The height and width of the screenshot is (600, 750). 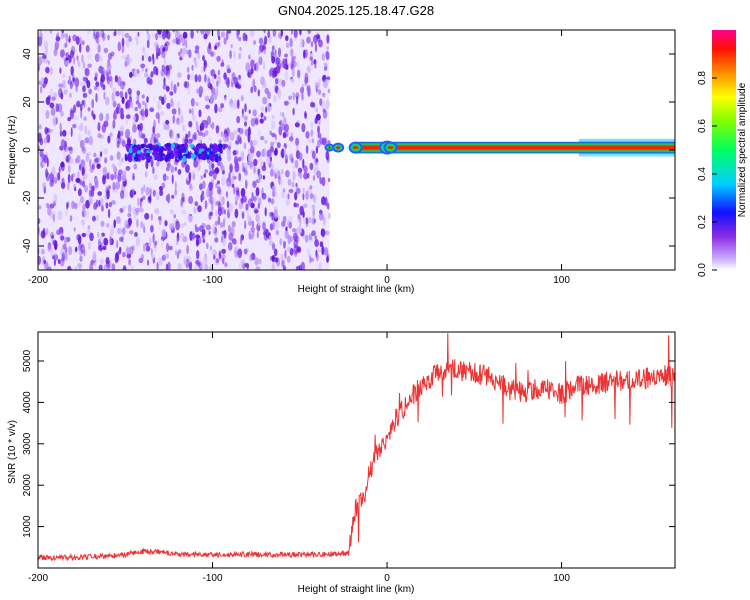 What do you see at coordinates (27, 443) in the screenshot?
I see `y-tick-label: 3000` at bounding box center [27, 443].